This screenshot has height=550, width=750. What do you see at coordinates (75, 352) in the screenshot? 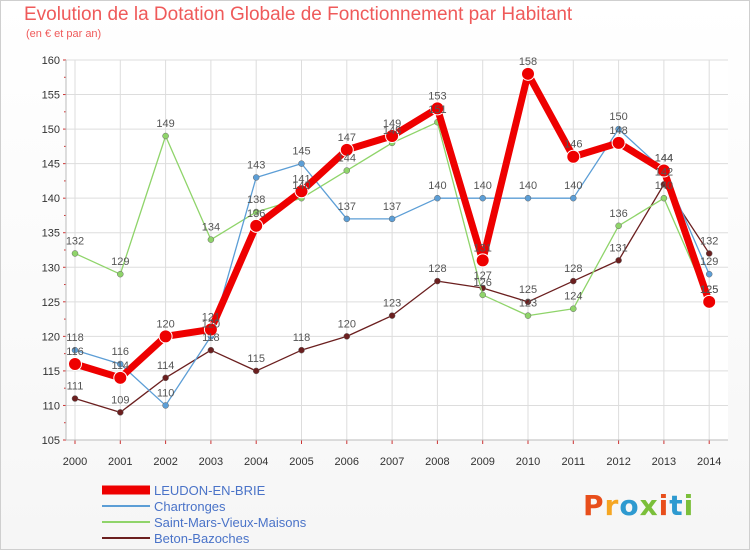
I see `data-label-leudon-en-brie: 116` at bounding box center [75, 352].